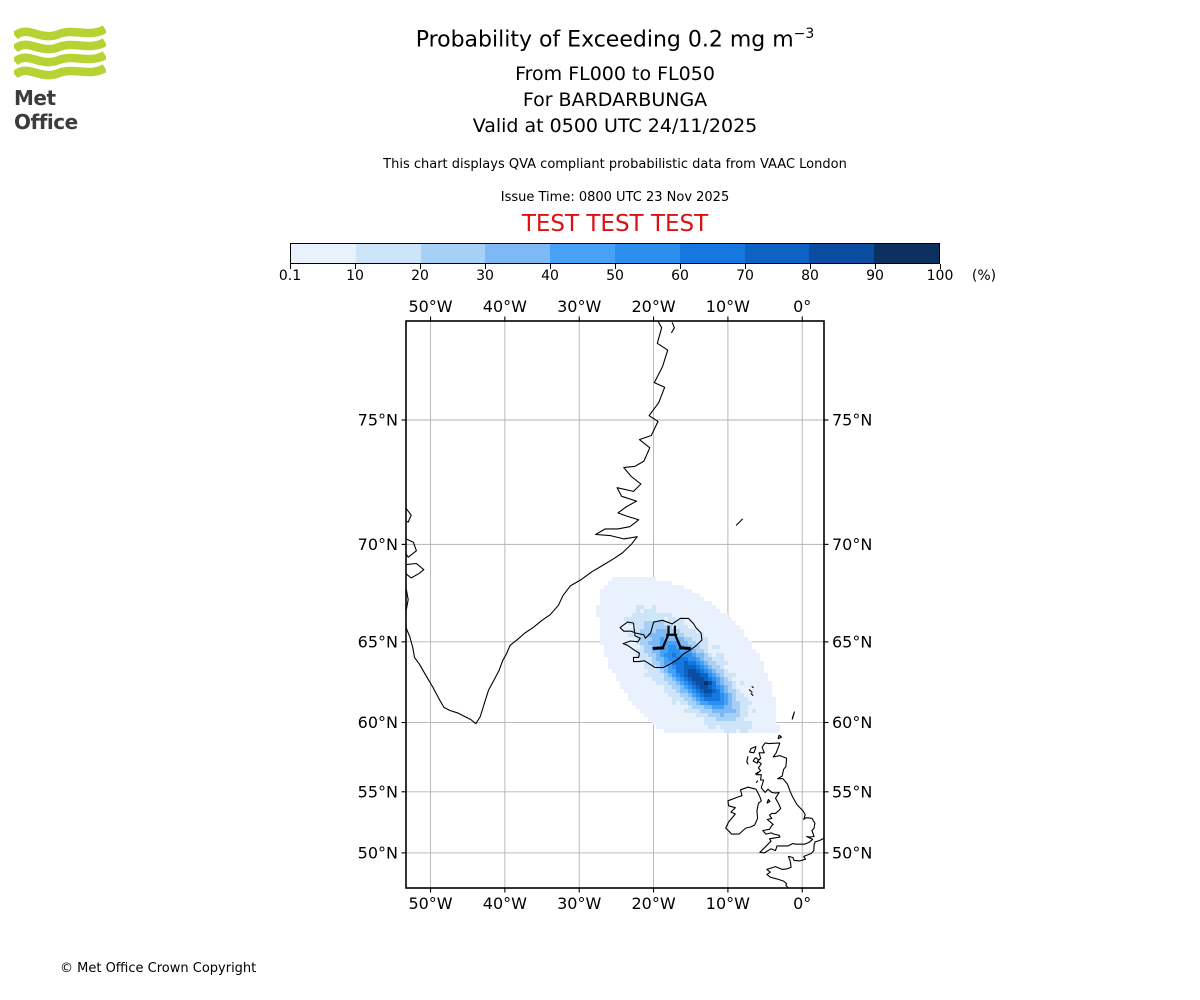 The image size is (1200, 1000). Describe the element at coordinates (615, 197) in the screenshot. I see `issue-time-label: Issue Time: 0800 UTC 23 Nov 2025` at that location.